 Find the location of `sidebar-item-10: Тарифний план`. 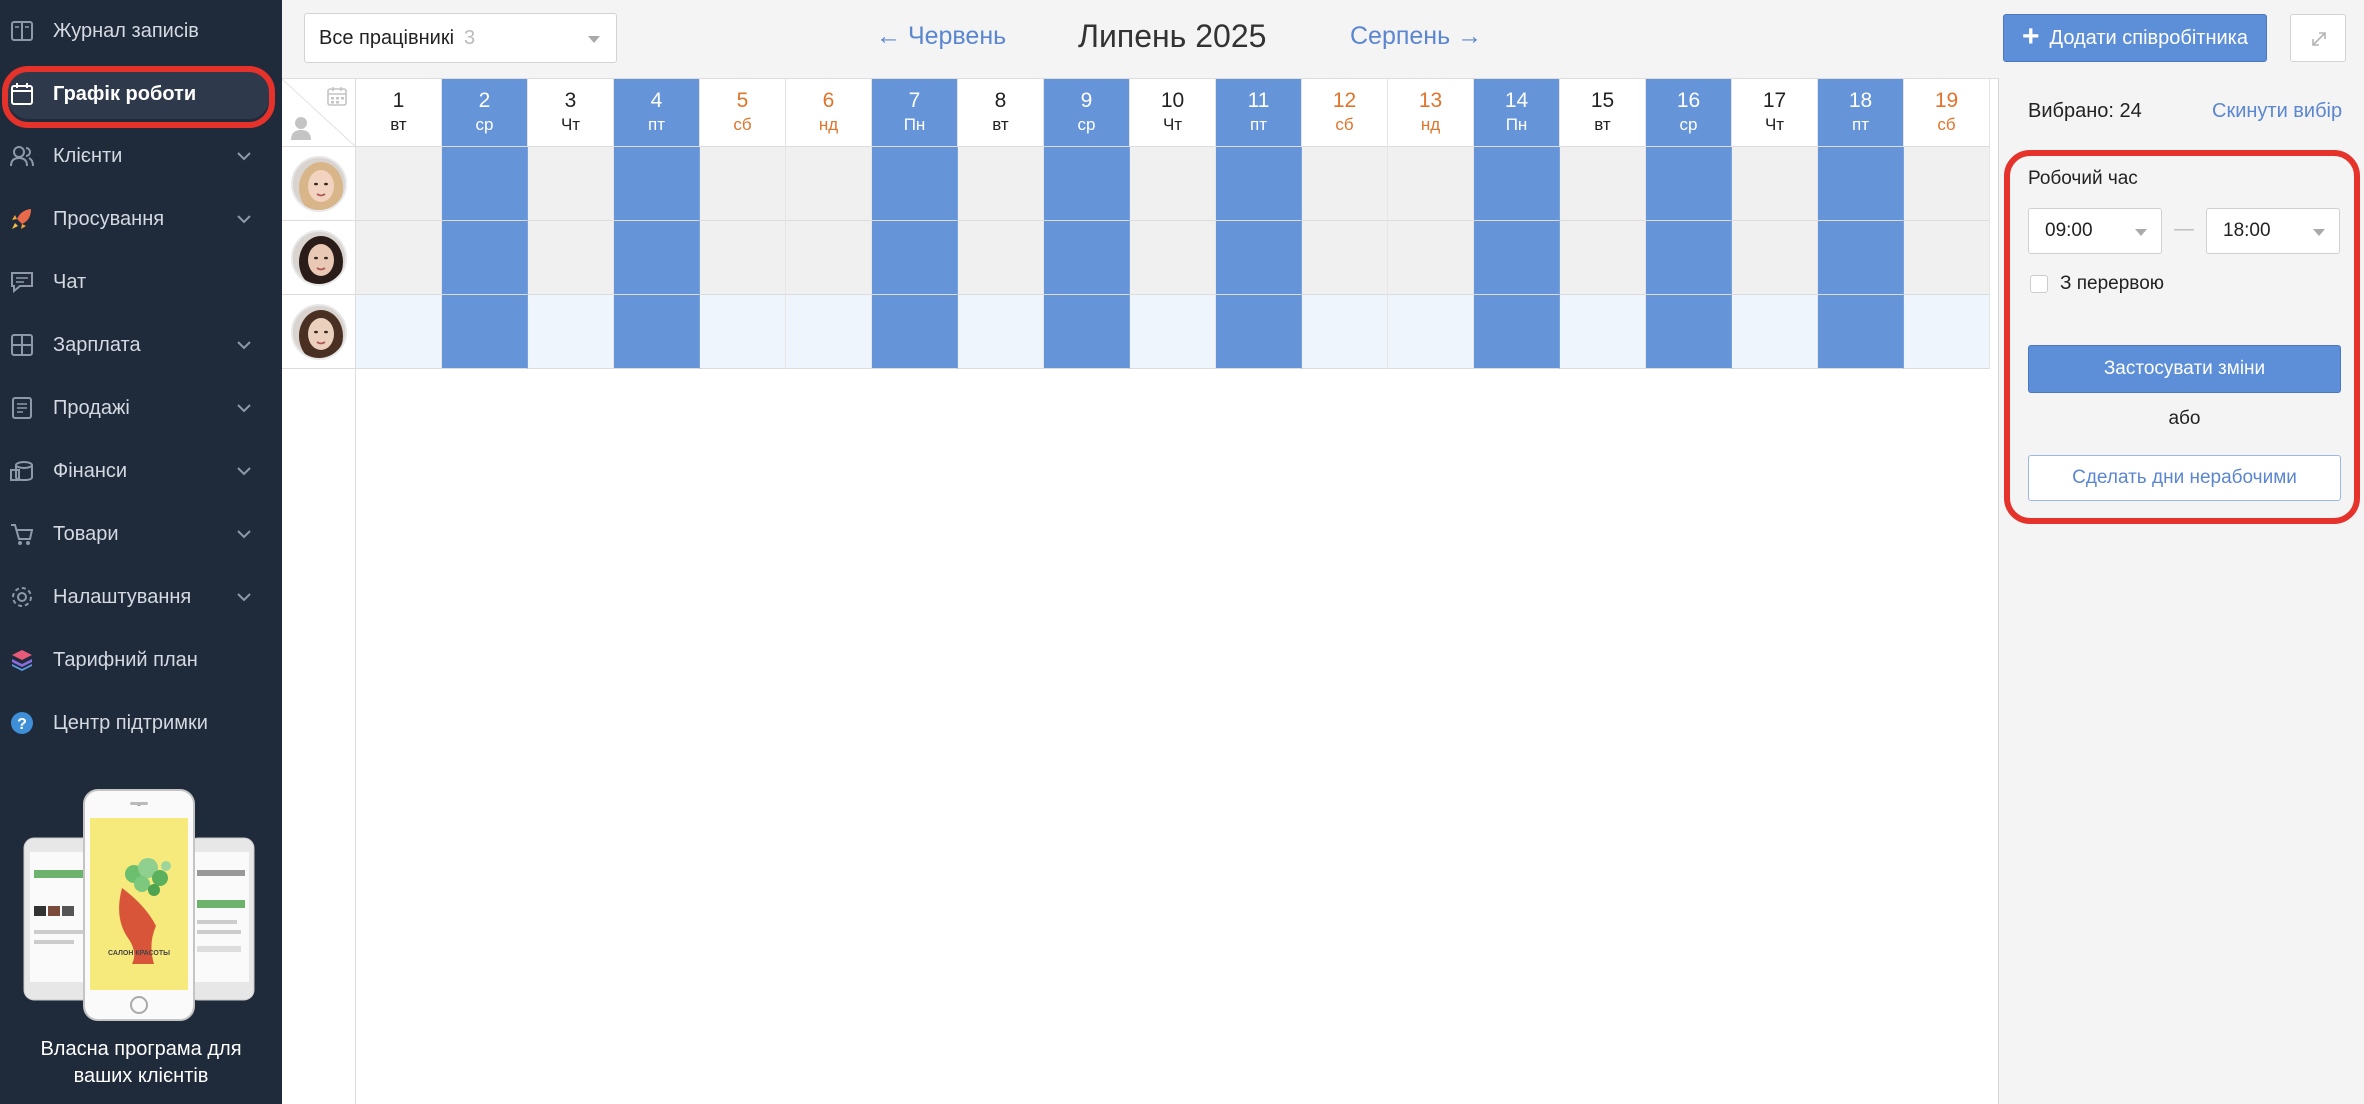

sidebar-item-10: Тарифний план is located at coordinates (141, 660).